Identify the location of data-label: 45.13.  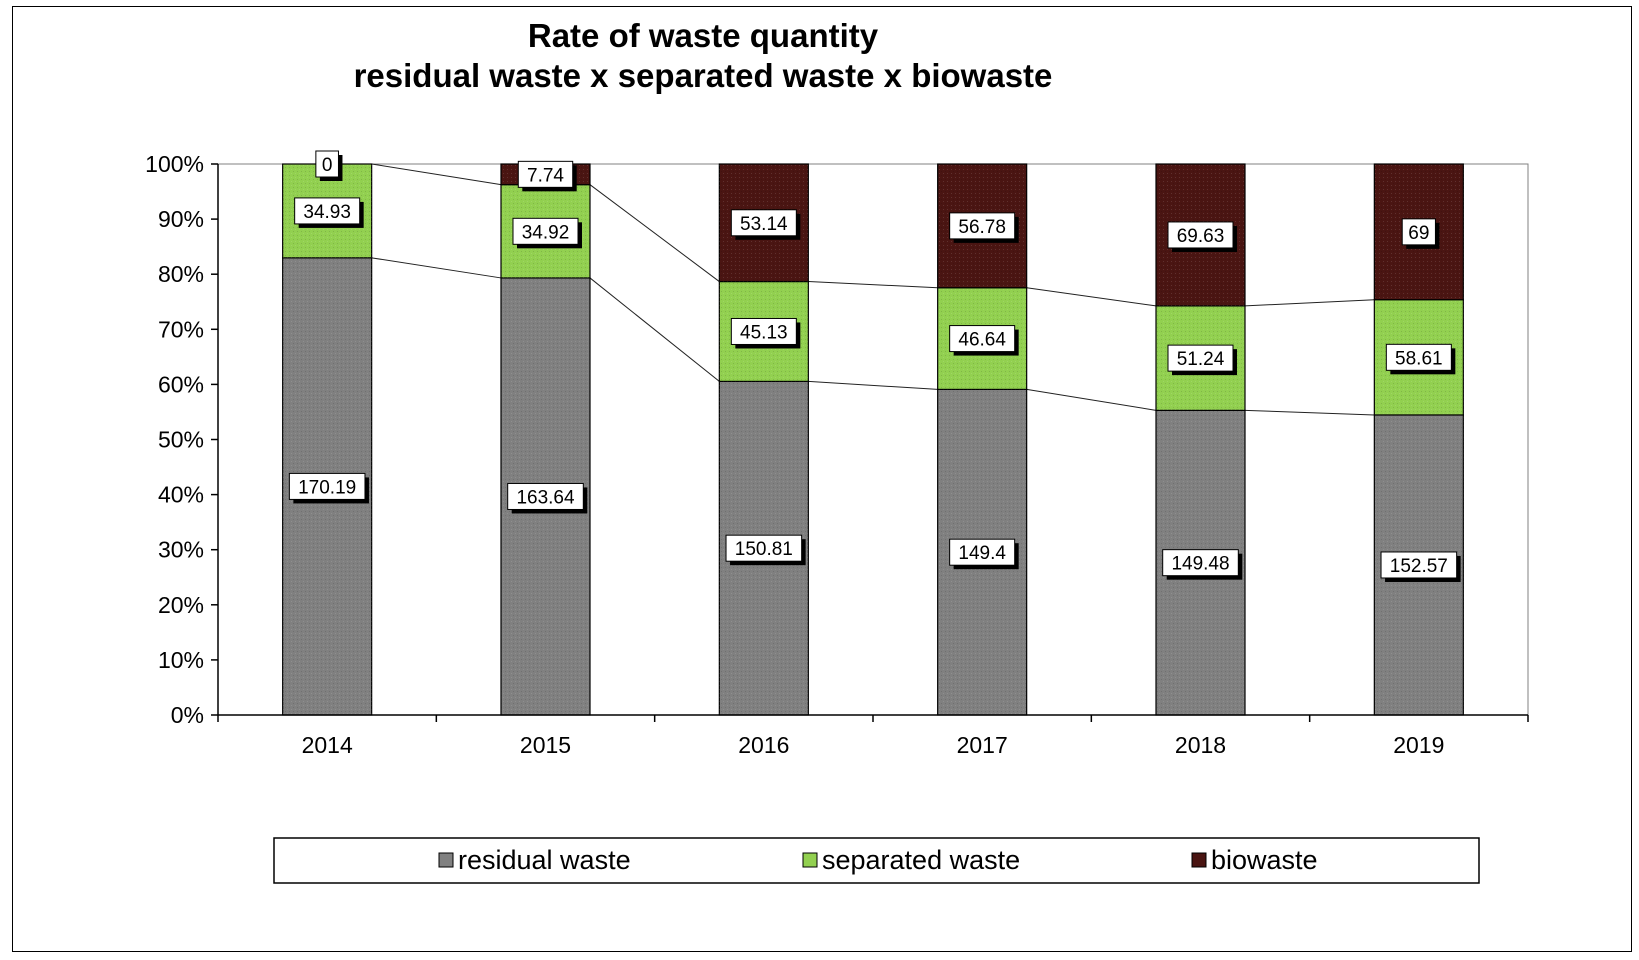
(764, 332).